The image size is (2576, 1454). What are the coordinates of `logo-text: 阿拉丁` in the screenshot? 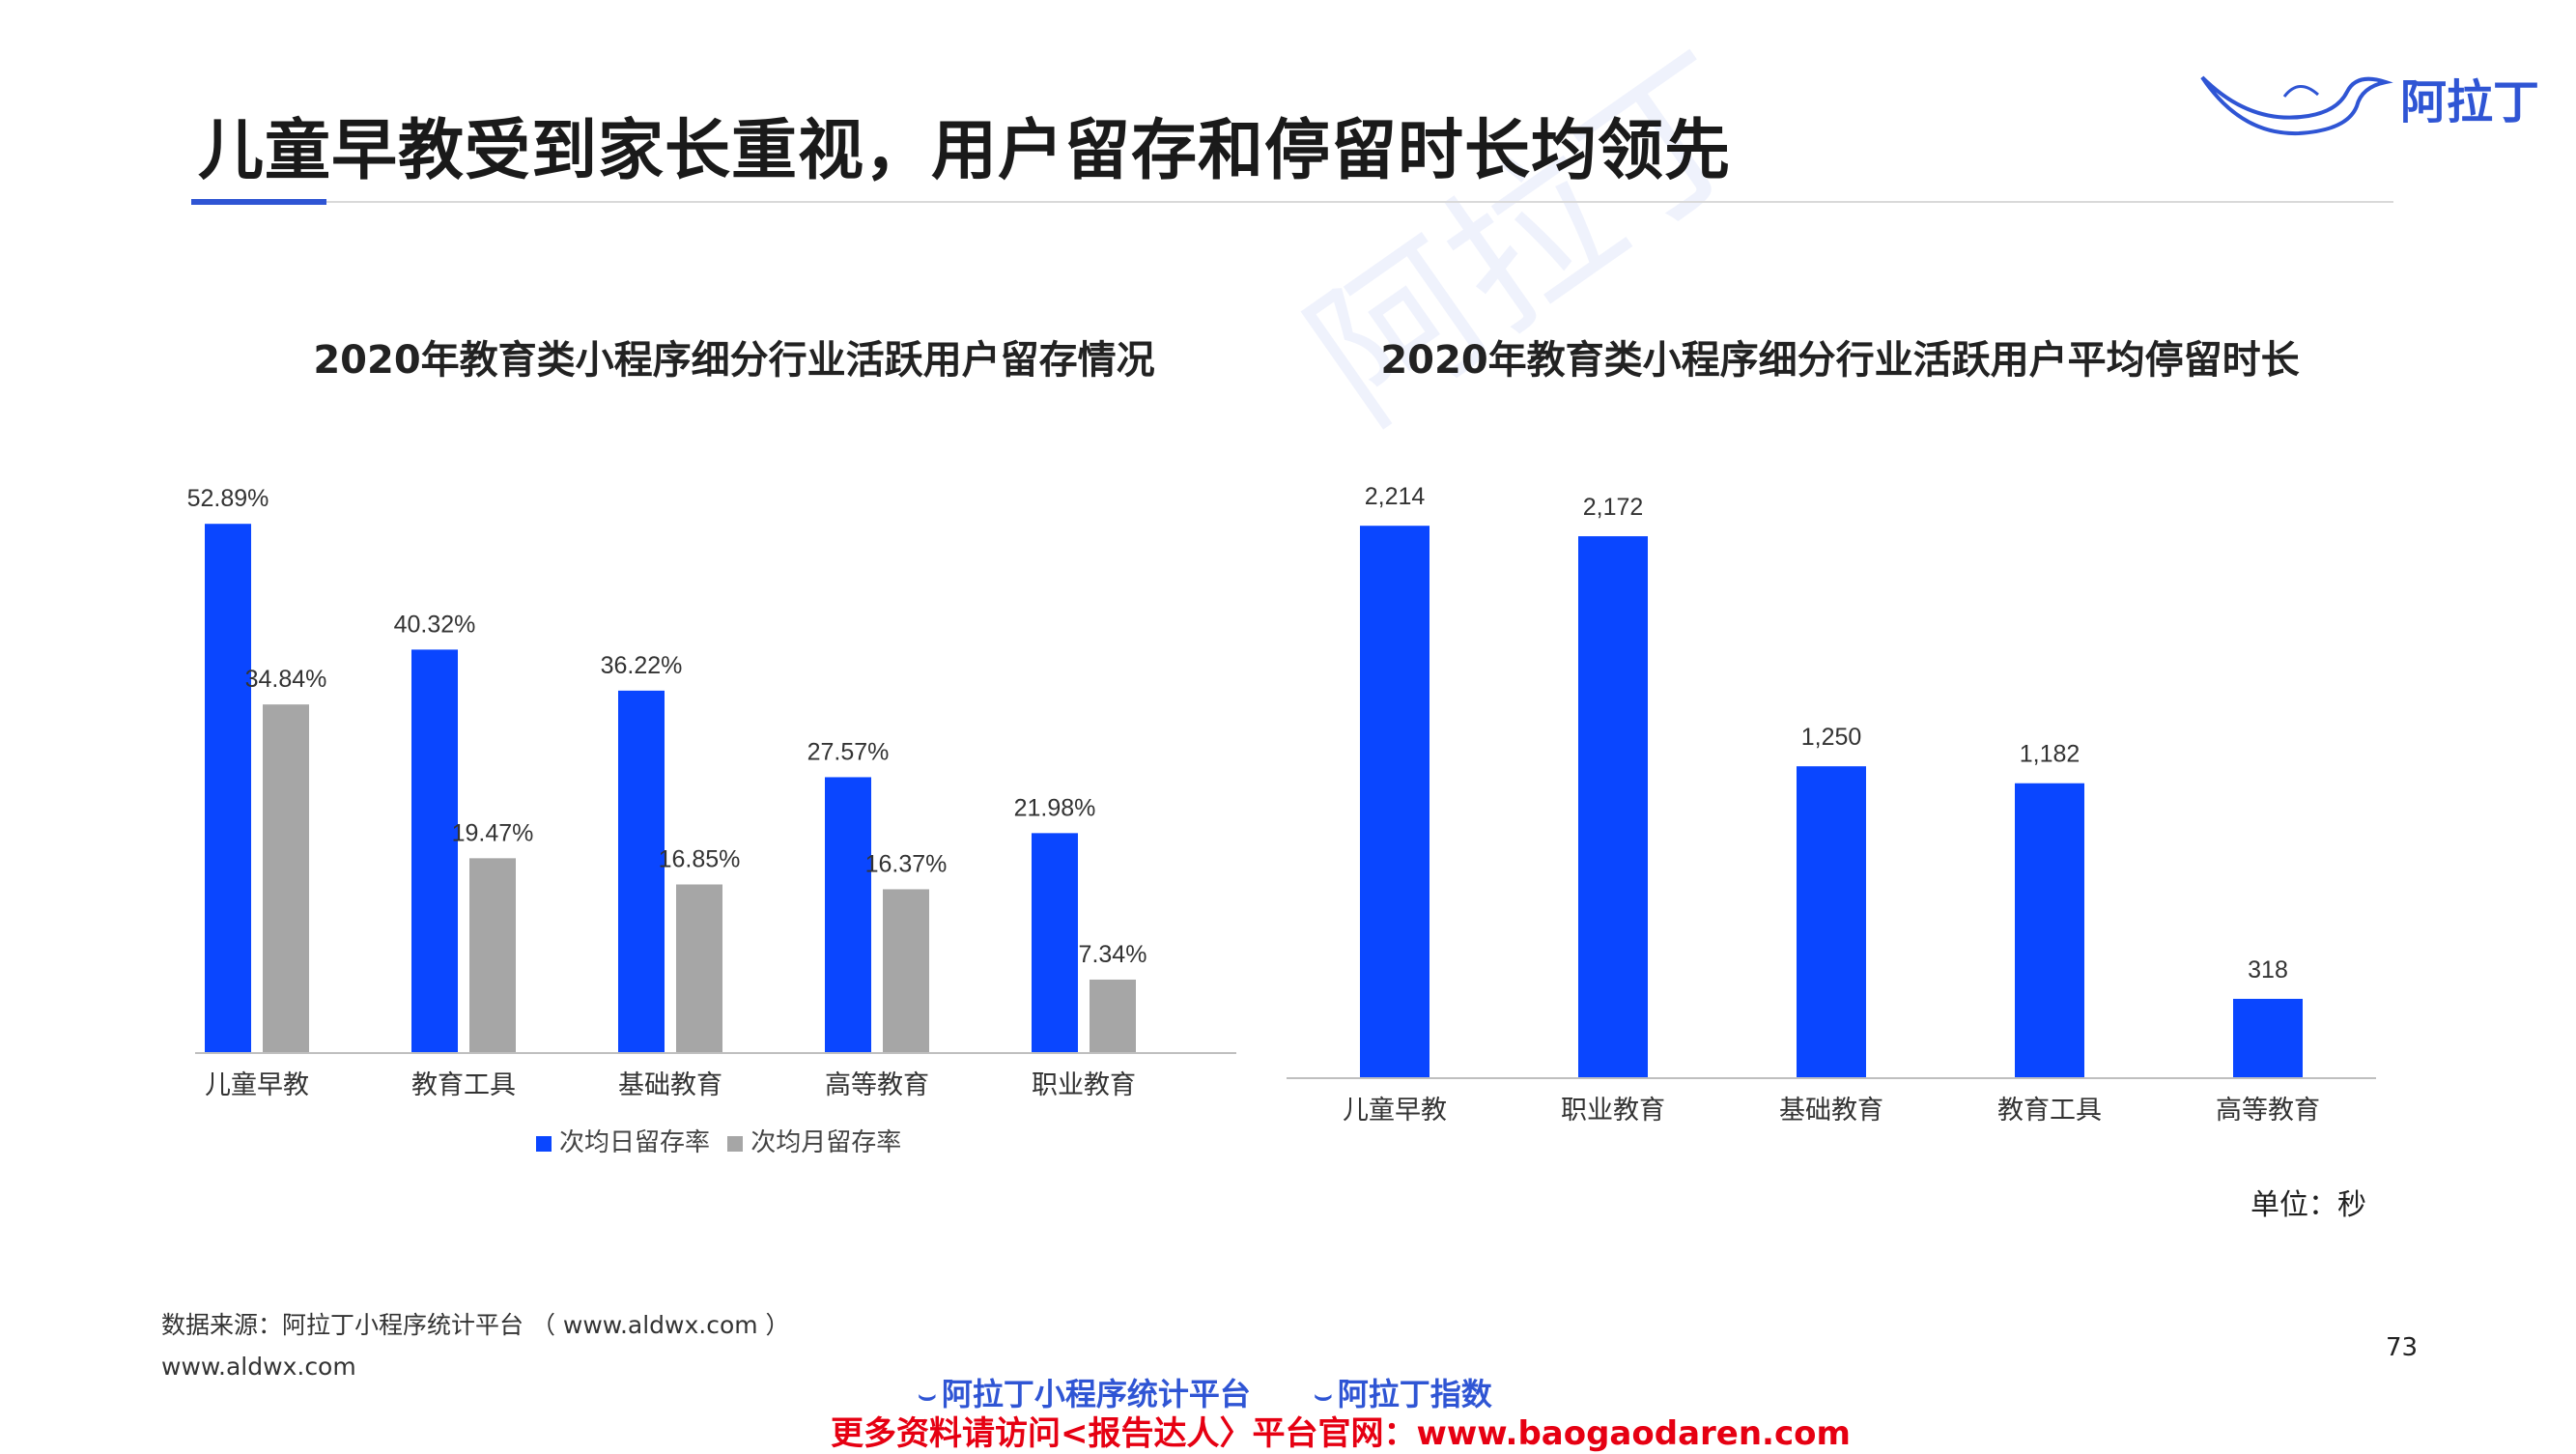 It's located at (2469, 102).